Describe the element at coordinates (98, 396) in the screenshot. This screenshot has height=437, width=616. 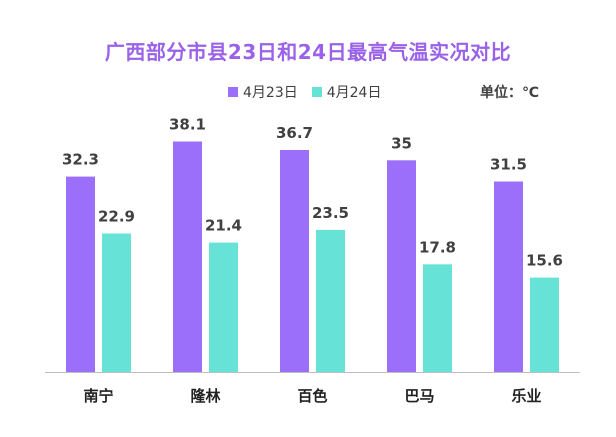
I see `category-label-0: 南宁` at that location.